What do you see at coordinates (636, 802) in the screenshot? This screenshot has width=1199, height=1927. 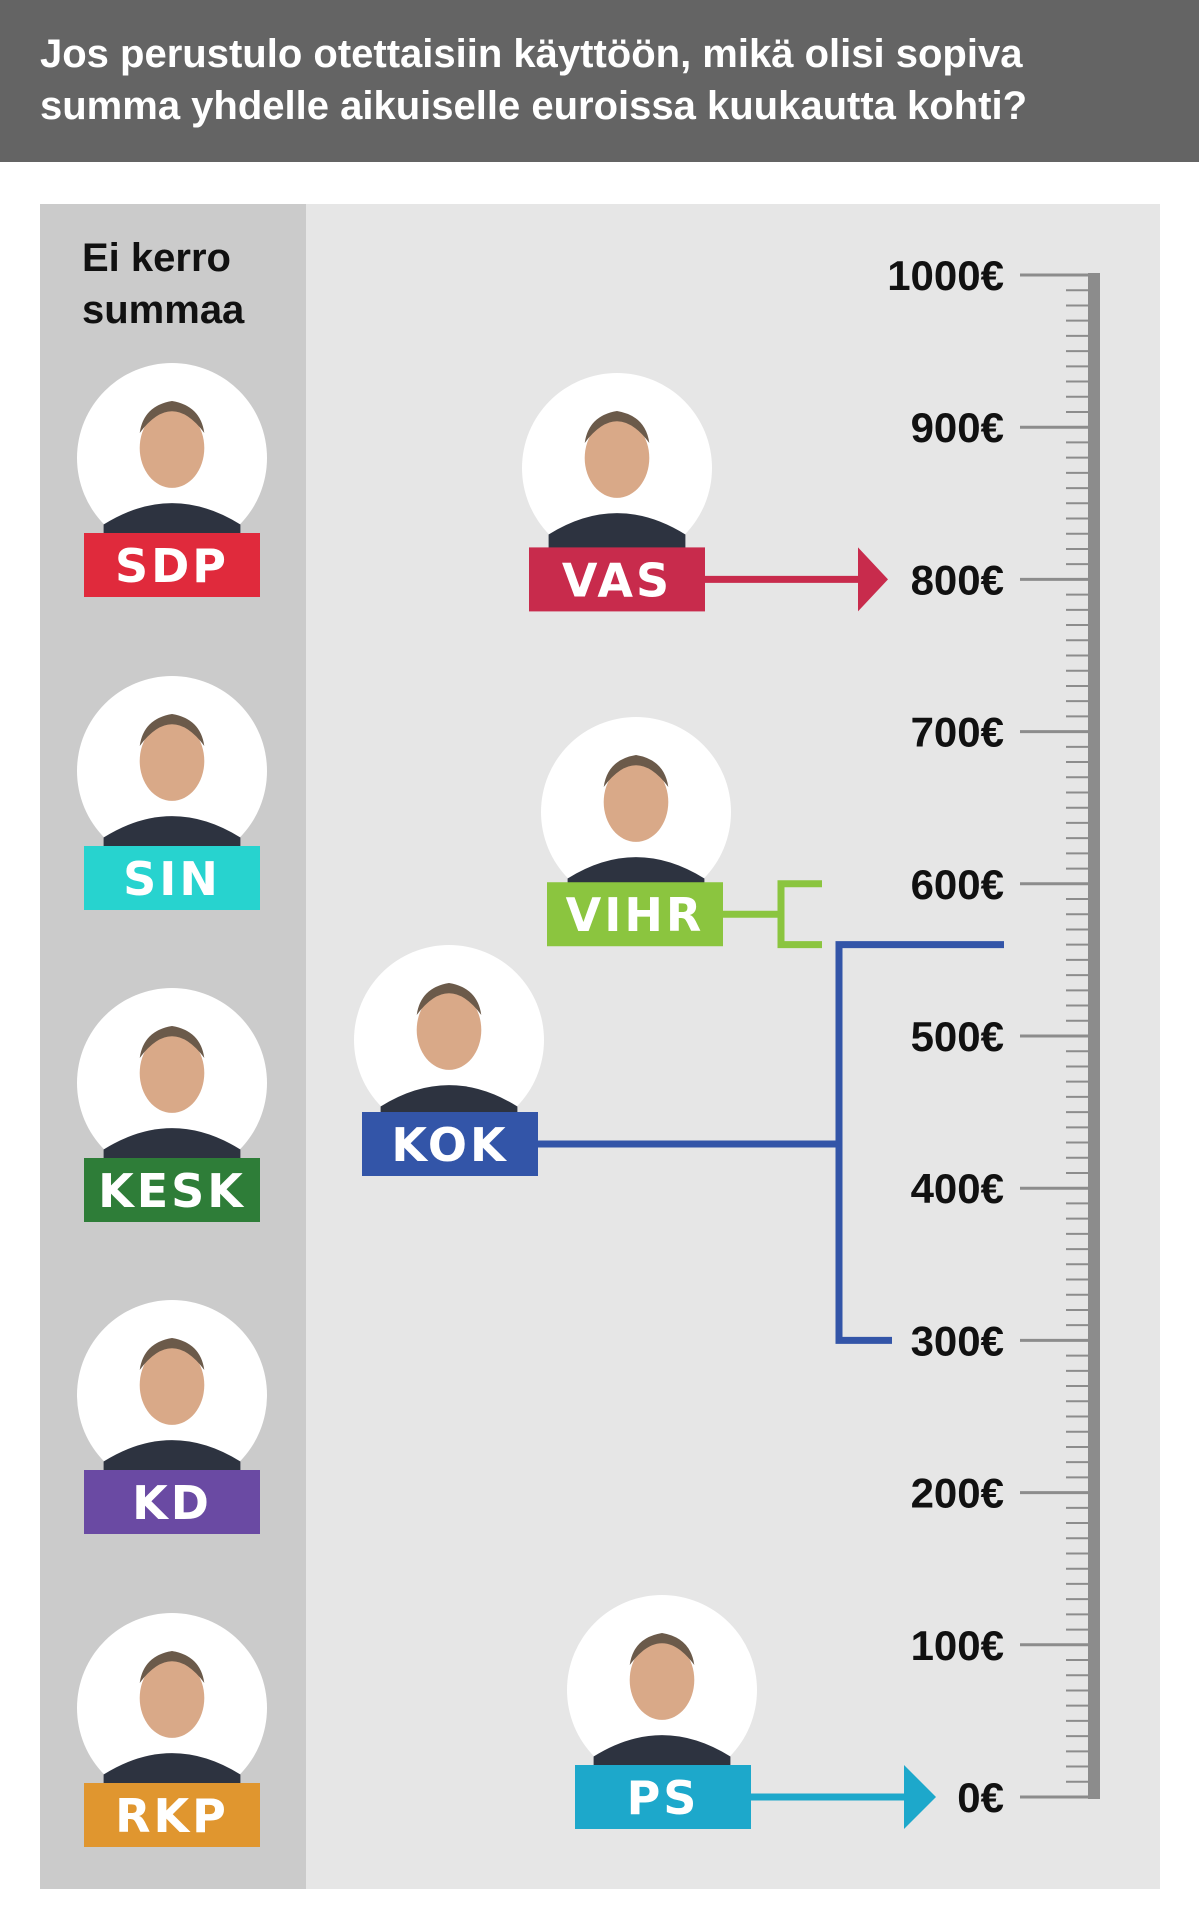 I see `vihr-portrait-face` at bounding box center [636, 802].